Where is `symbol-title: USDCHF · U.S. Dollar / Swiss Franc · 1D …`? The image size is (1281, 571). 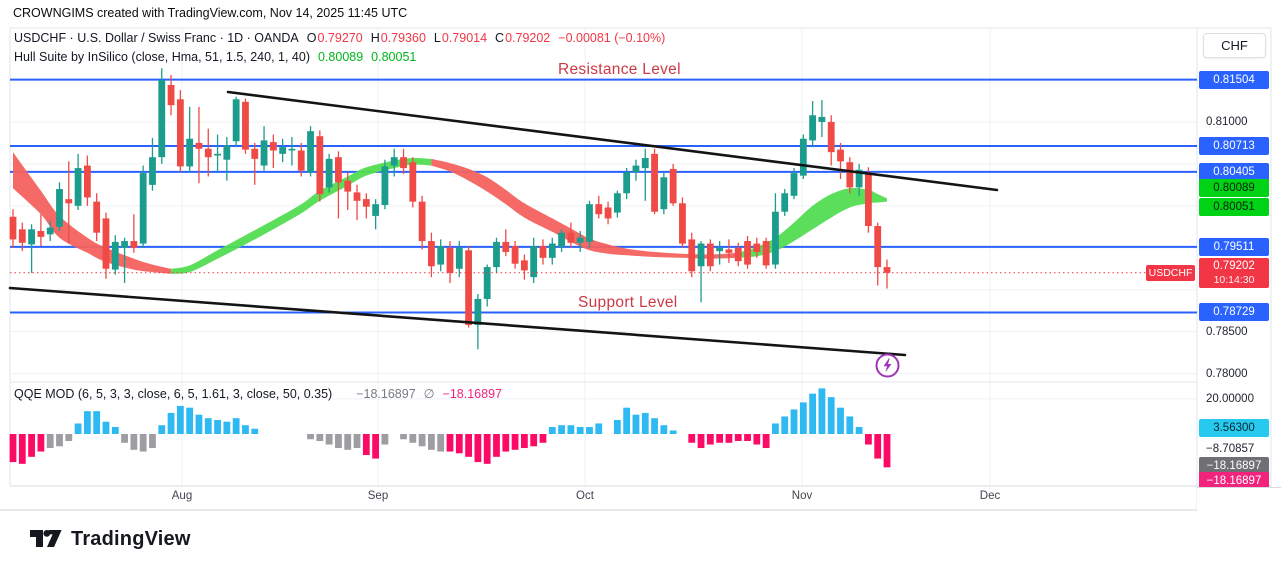
symbol-title: USDCHF · U.S. Dollar / Swiss Franc · 1D … is located at coordinates (156, 38).